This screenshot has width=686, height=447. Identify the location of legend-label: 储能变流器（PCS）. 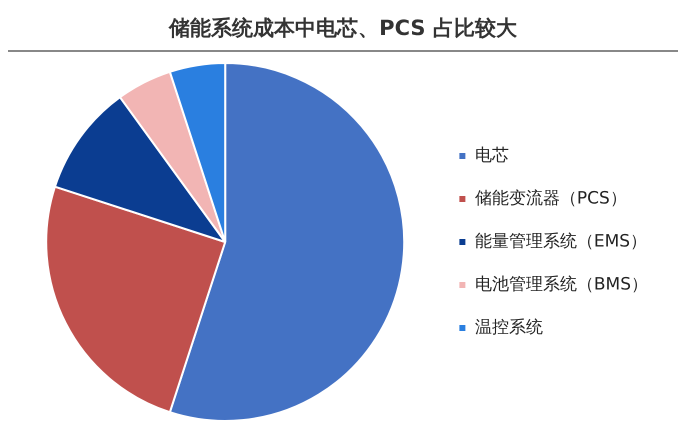
(550, 198).